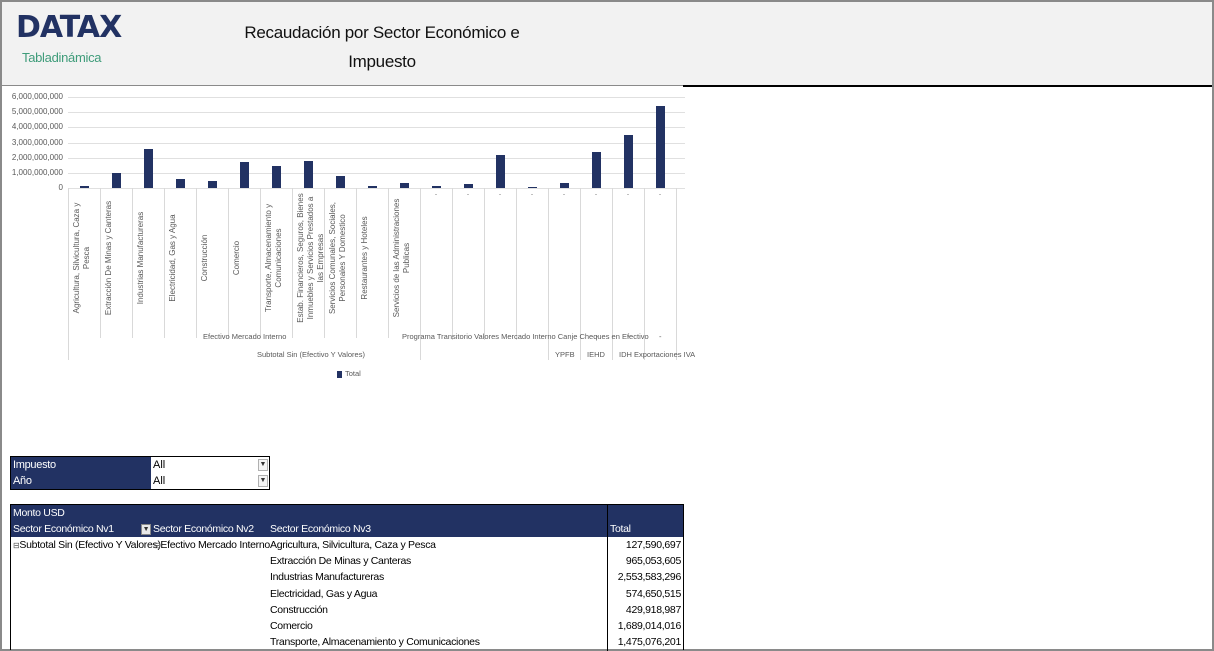  Describe the element at coordinates (339, 374) in the screenshot. I see `legend-swatch-icon` at that location.